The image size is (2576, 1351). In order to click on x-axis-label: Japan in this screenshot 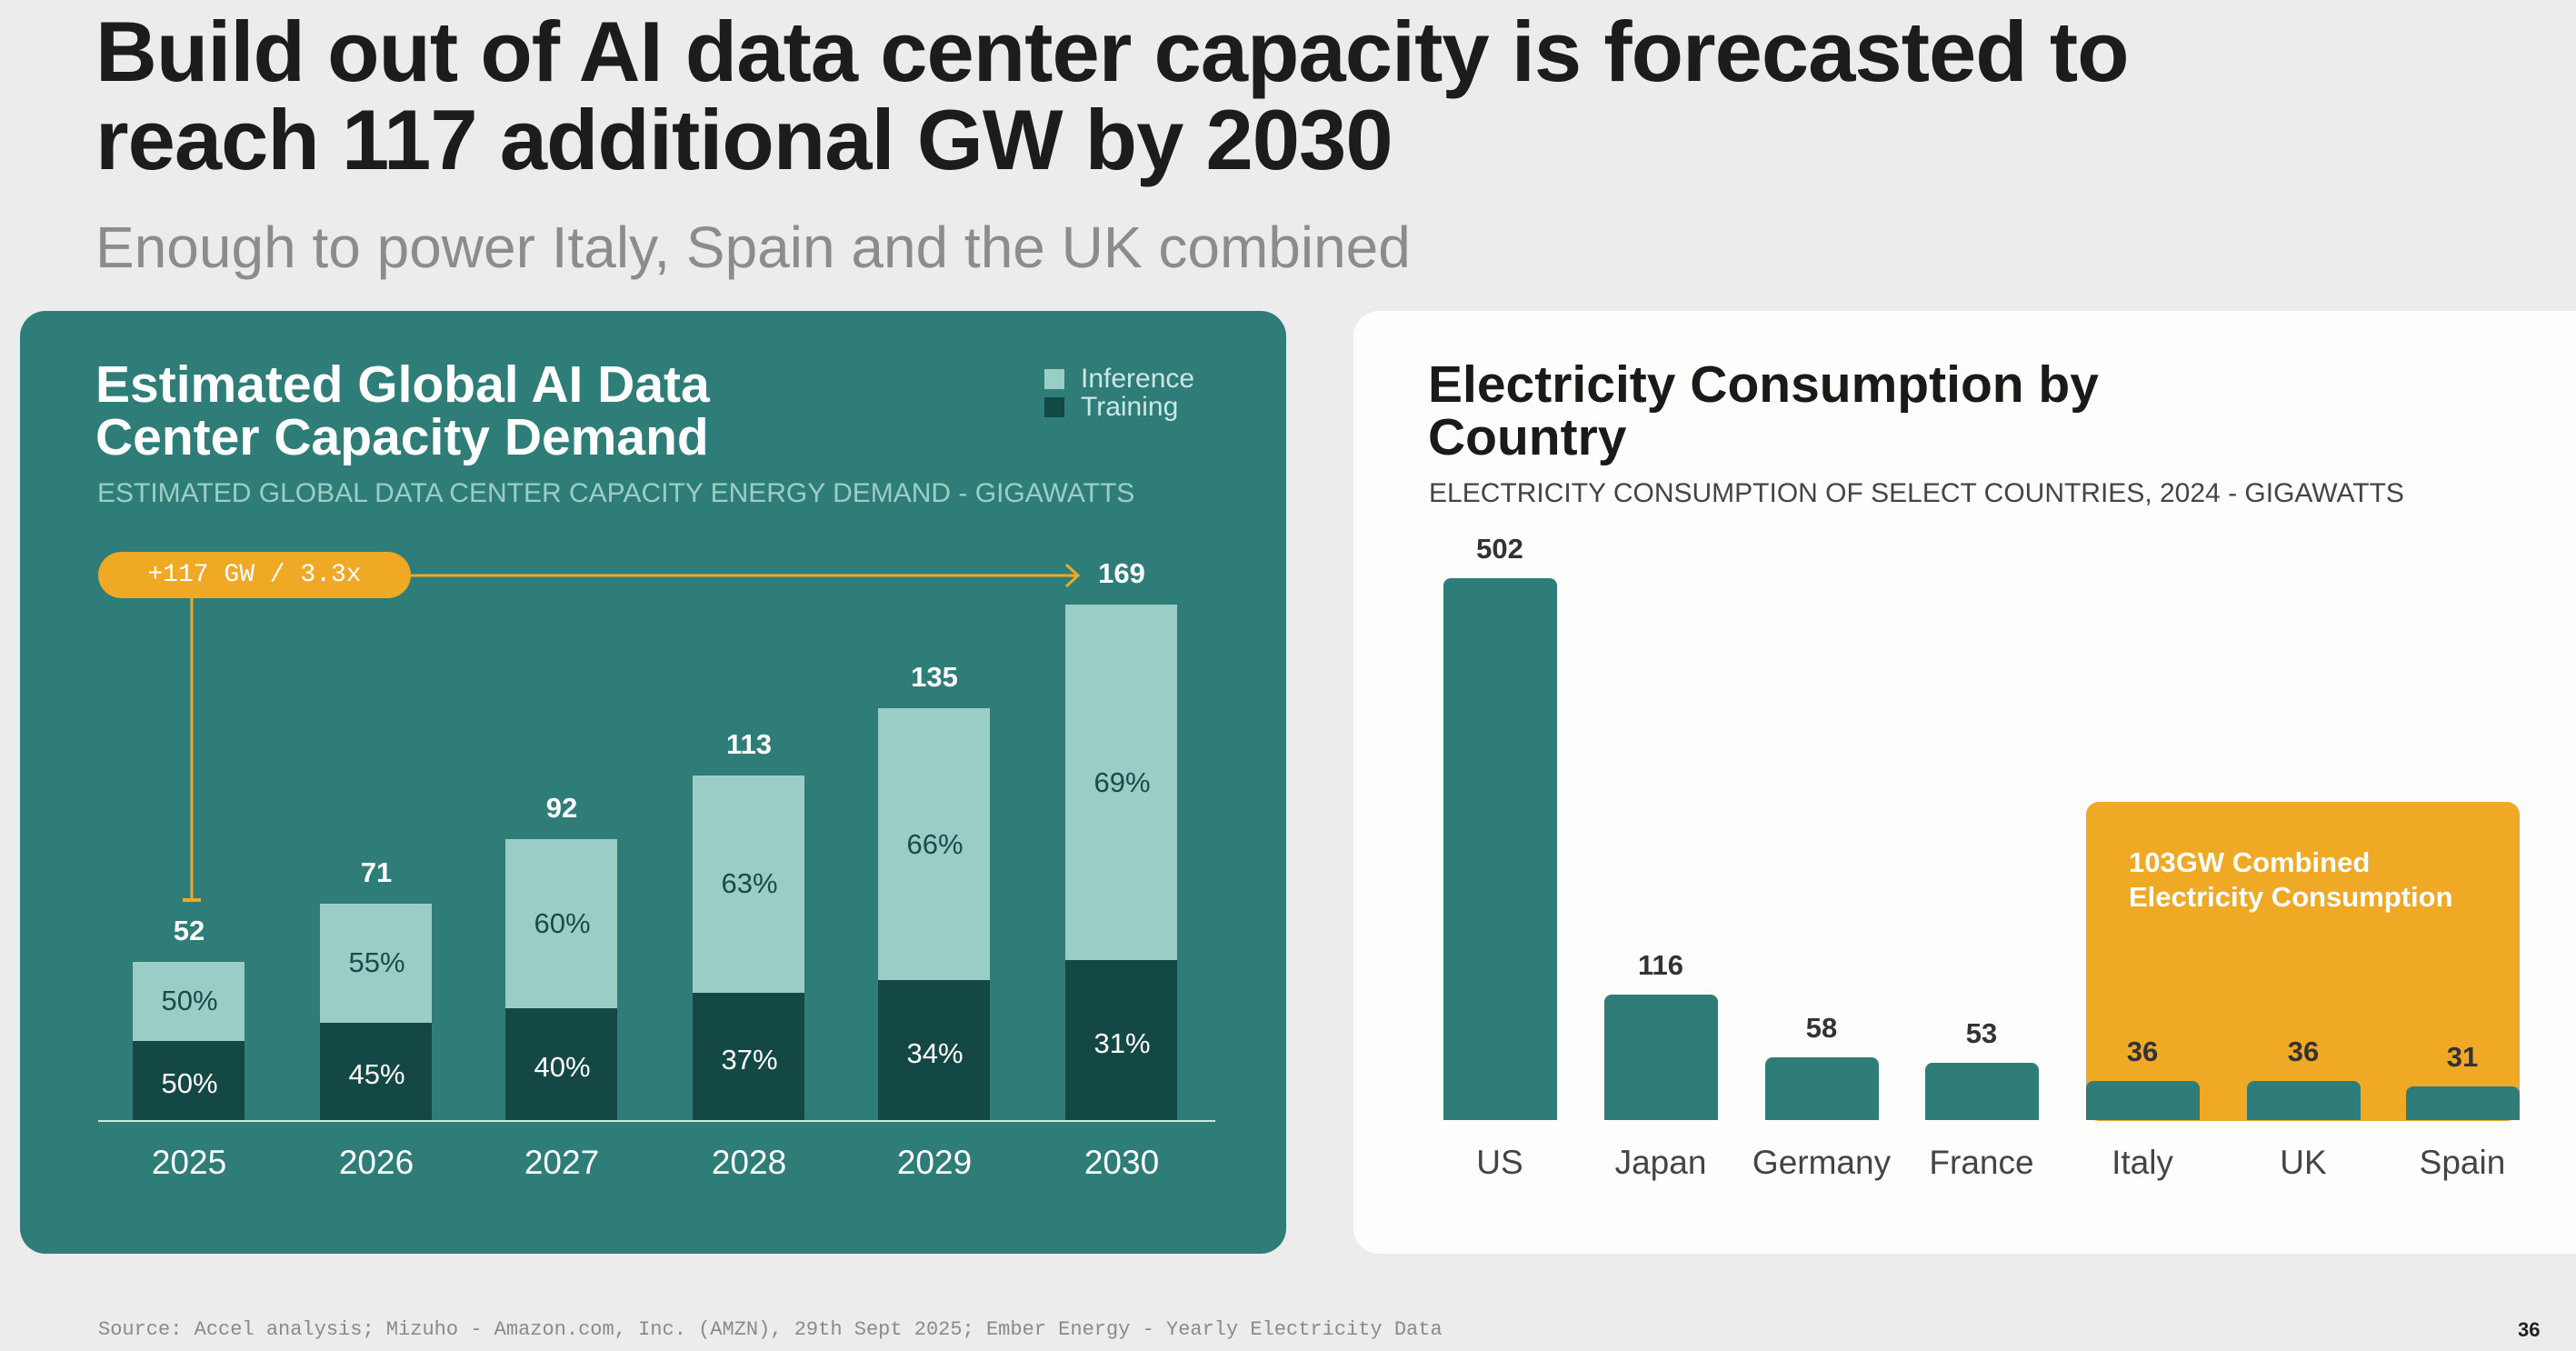, I will do `click(1660, 1162)`.